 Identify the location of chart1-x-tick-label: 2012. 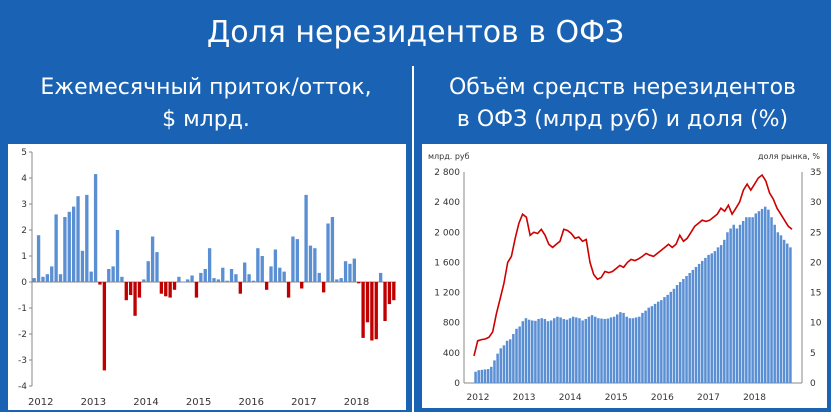
(40, 402).